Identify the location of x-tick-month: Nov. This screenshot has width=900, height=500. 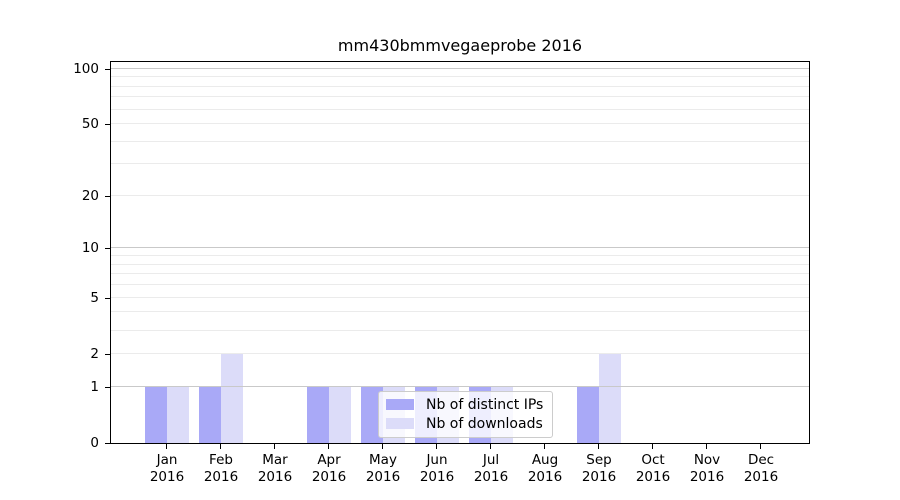
(707, 460).